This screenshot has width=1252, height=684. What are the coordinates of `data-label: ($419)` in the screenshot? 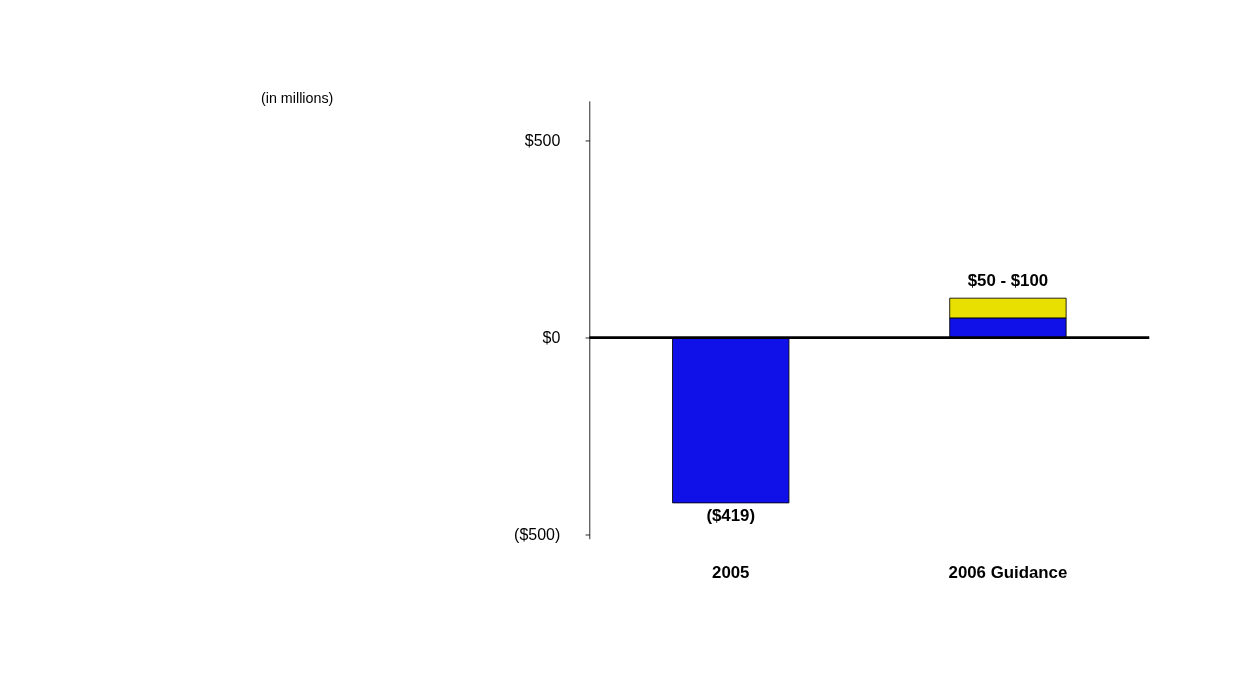 It's located at (731, 516).